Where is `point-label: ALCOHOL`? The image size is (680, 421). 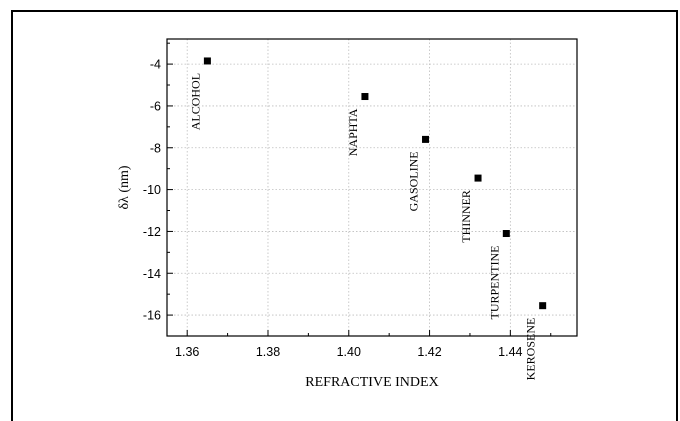 point-label: ALCOHOL is located at coordinates (195, 101).